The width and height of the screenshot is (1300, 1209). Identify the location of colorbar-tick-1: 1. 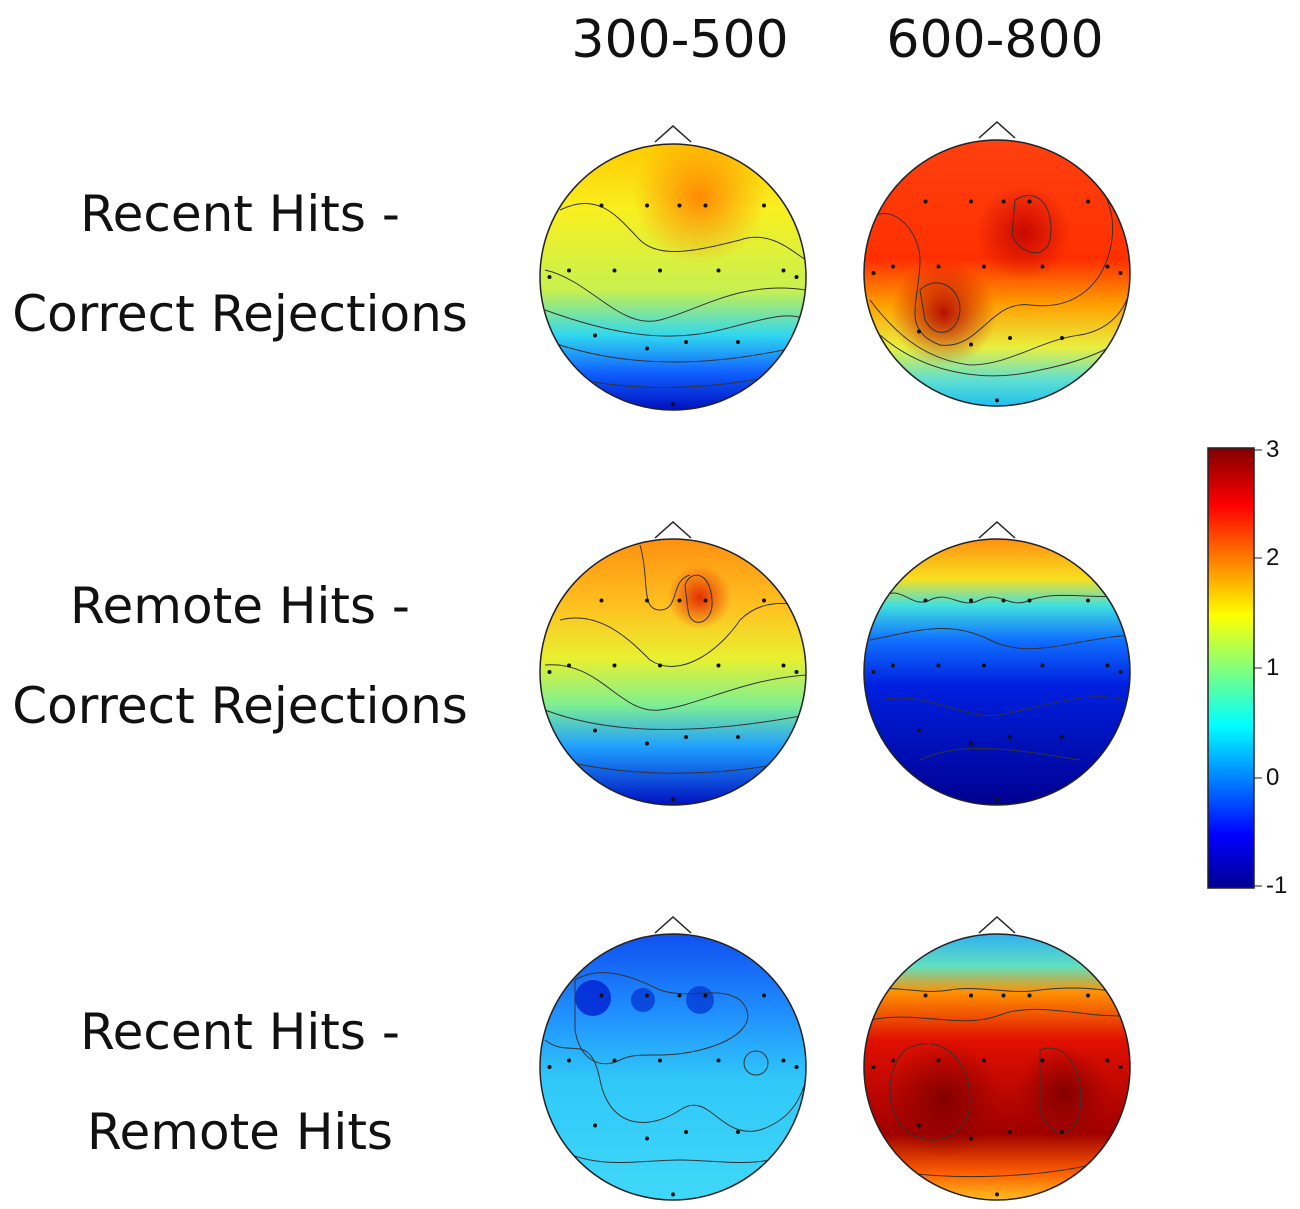
(1273, 667).